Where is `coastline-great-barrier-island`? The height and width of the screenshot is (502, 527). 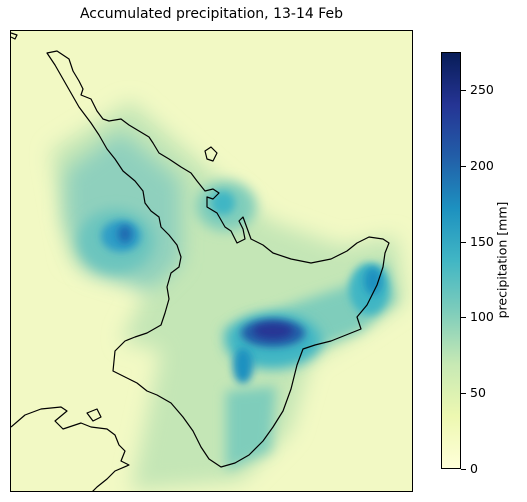
coastline-great-barrier-island is located at coordinates (211, 154).